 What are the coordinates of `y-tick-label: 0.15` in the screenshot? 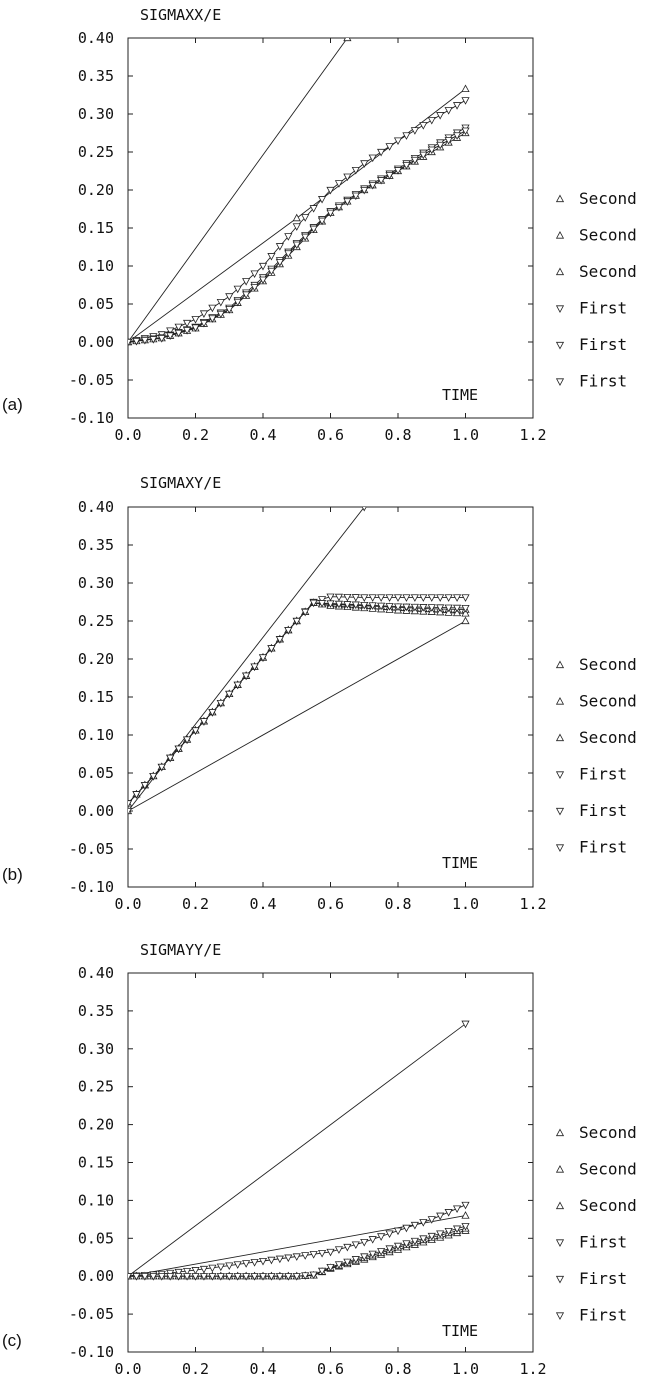 It's located at (96, 1163).